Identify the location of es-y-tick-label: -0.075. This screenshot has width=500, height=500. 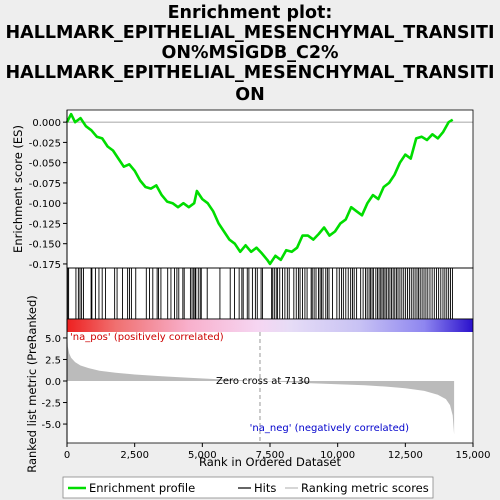
(45, 184).